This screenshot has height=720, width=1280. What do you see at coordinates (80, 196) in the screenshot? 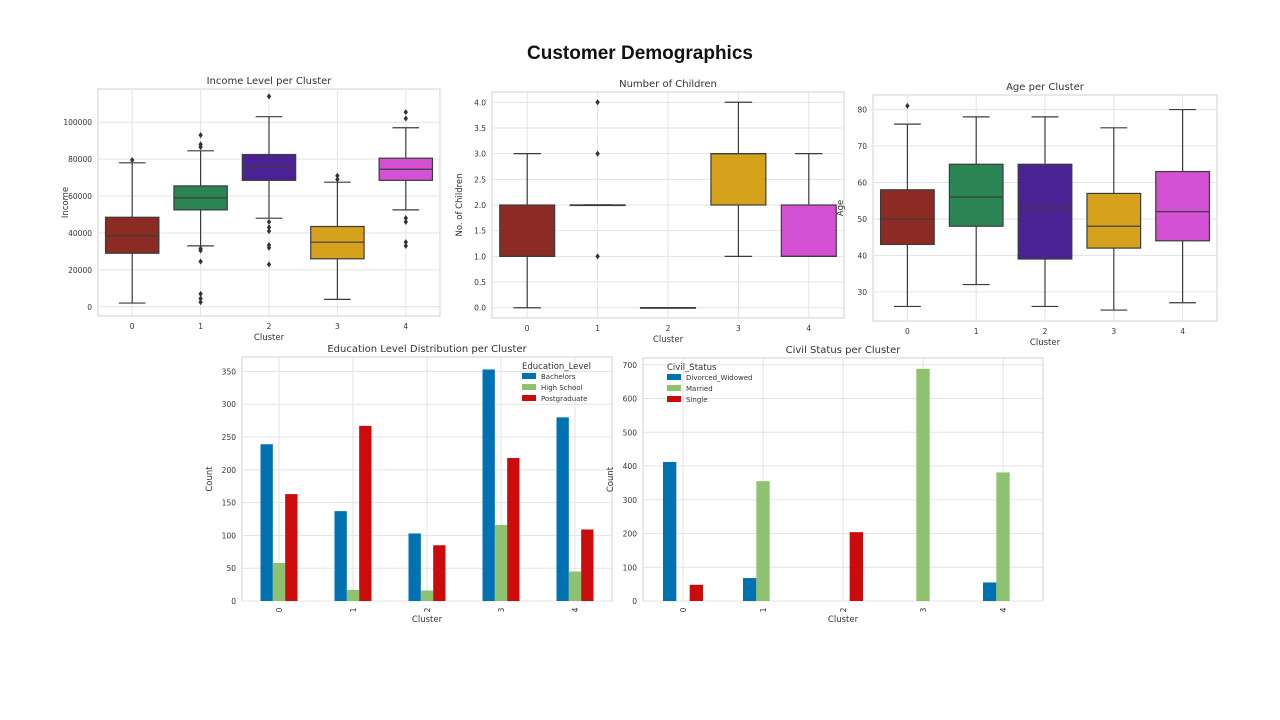
I see `y-tick-label: 60000` at bounding box center [80, 196].